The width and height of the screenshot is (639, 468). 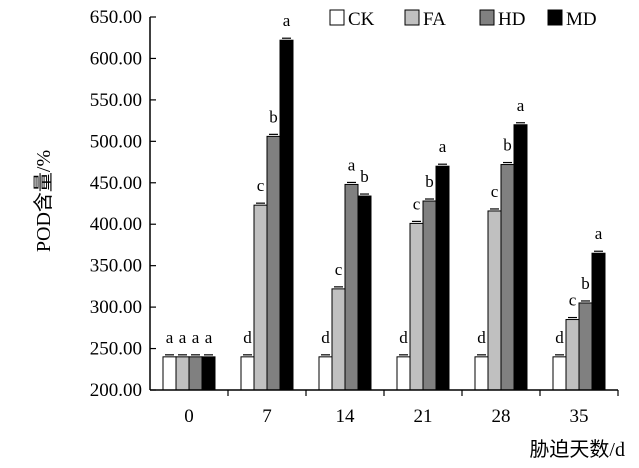 I want to click on y-tick-label: 400.00, so click(x=116, y=224).